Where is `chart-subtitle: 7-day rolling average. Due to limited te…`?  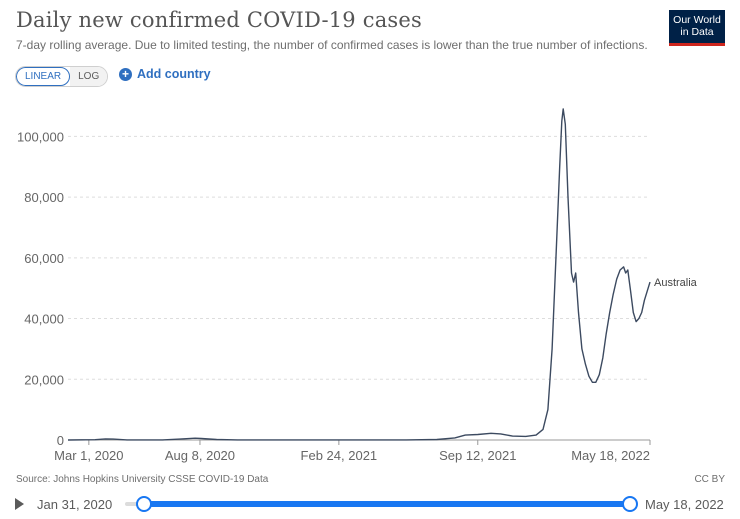 chart-subtitle: 7-day rolling average. Due to limited te… is located at coordinates (332, 45).